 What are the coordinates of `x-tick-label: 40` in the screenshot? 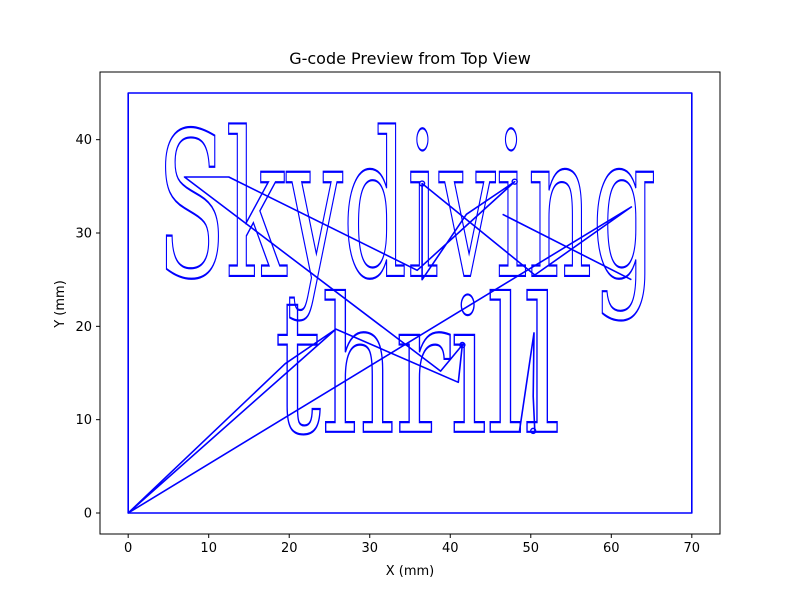 It's located at (450, 548).